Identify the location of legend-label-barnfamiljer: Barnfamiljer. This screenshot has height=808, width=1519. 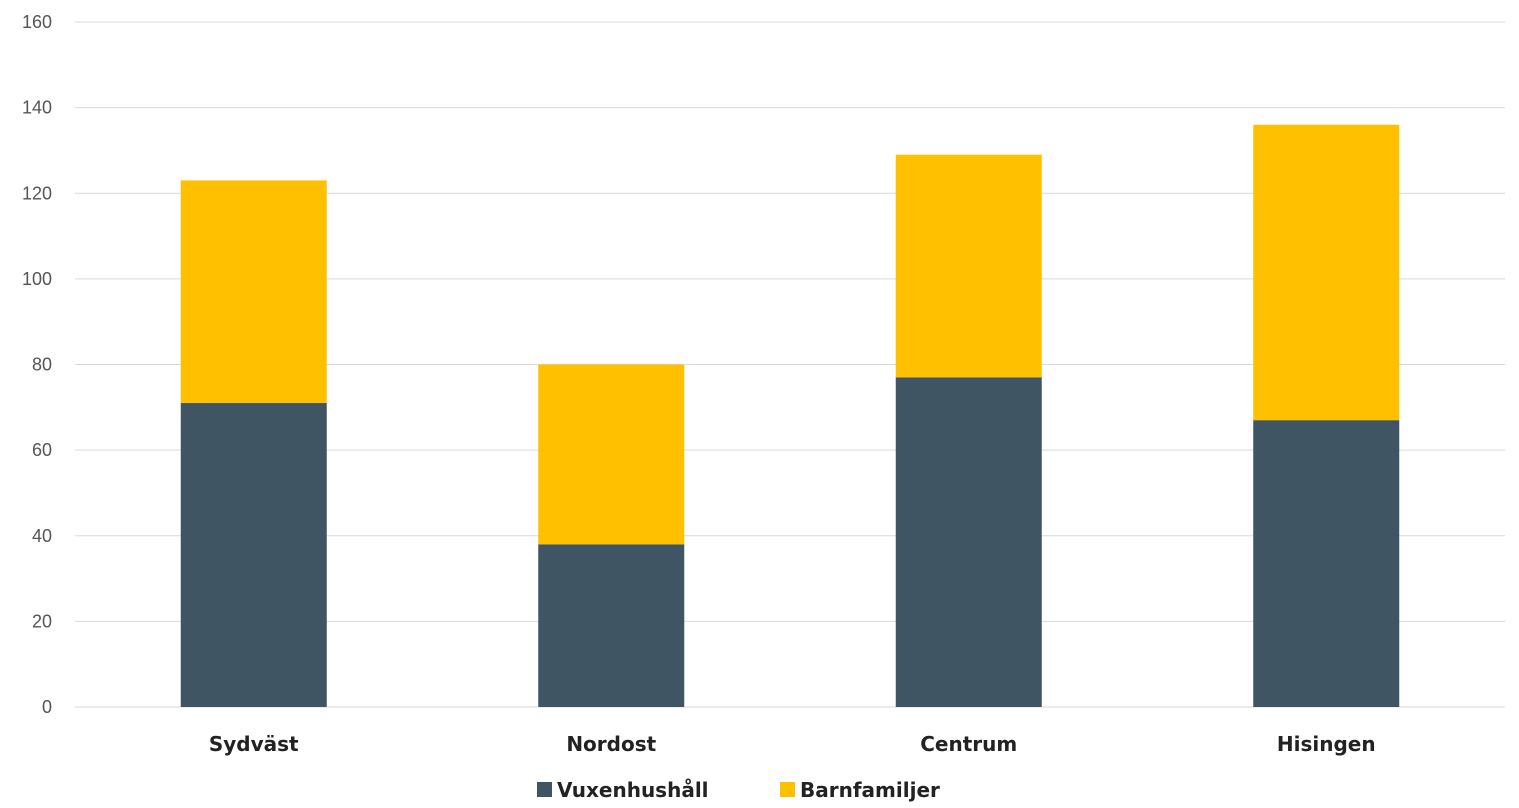
(870, 790).